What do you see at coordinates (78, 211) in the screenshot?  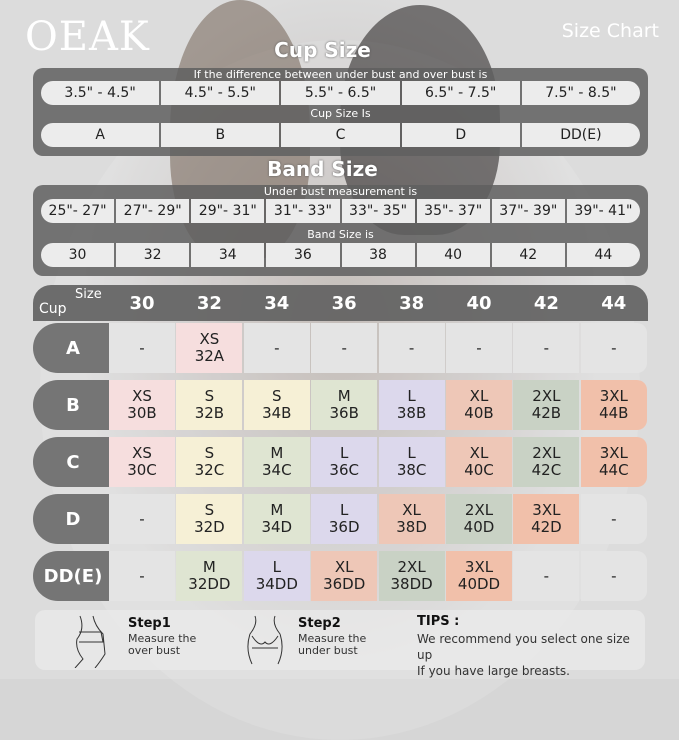 I see `measurement-cell: 25"- 27"` at bounding box center [78, 211].